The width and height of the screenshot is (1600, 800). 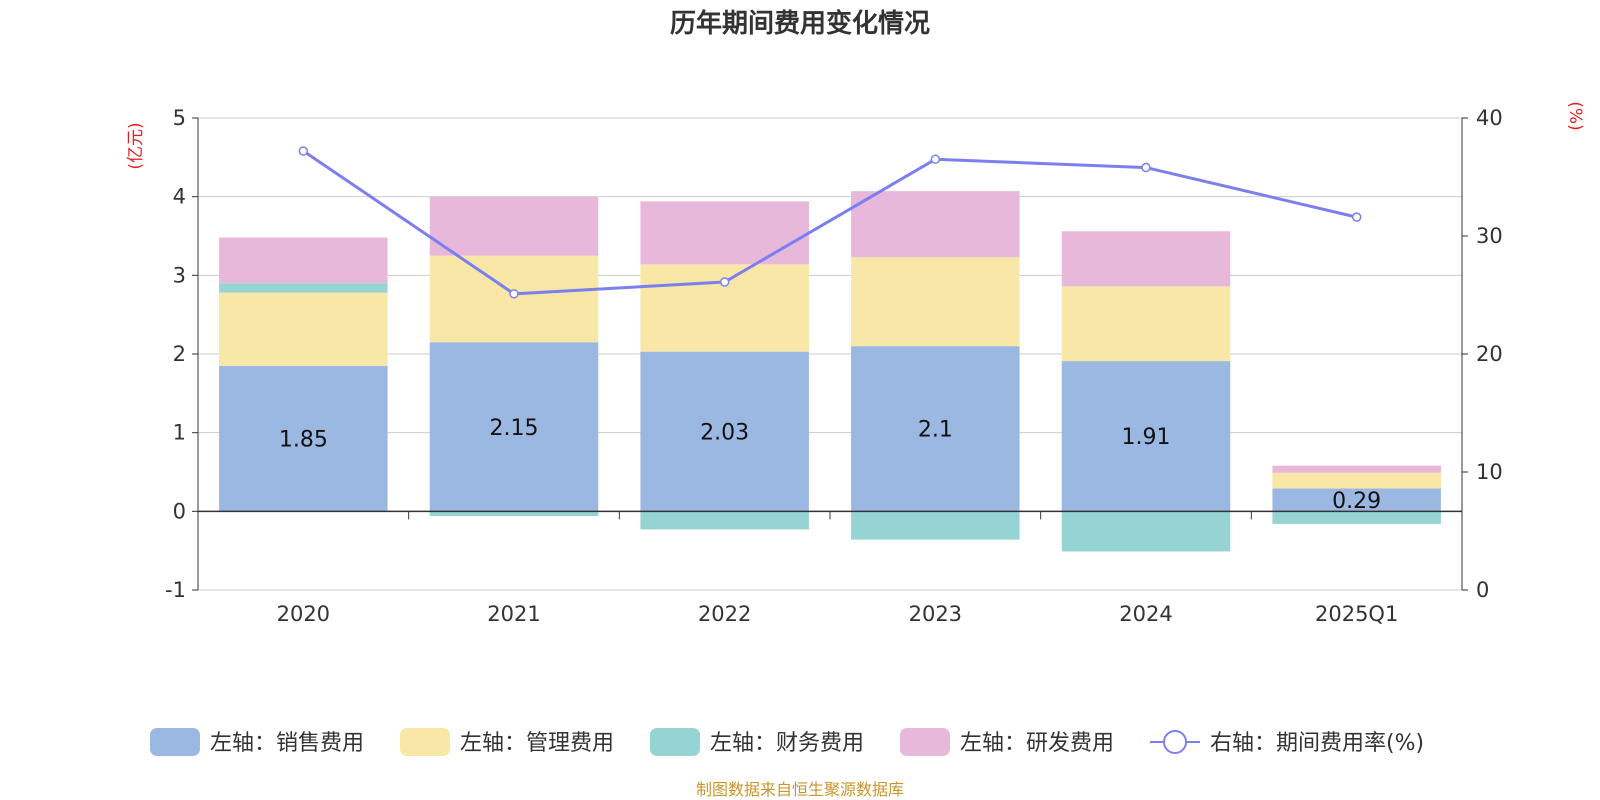 What do you see at coordinates (287, 743) in the screenshot?
I see `legend-label: 左轴：销售费用` at bounding box center [287, 743].